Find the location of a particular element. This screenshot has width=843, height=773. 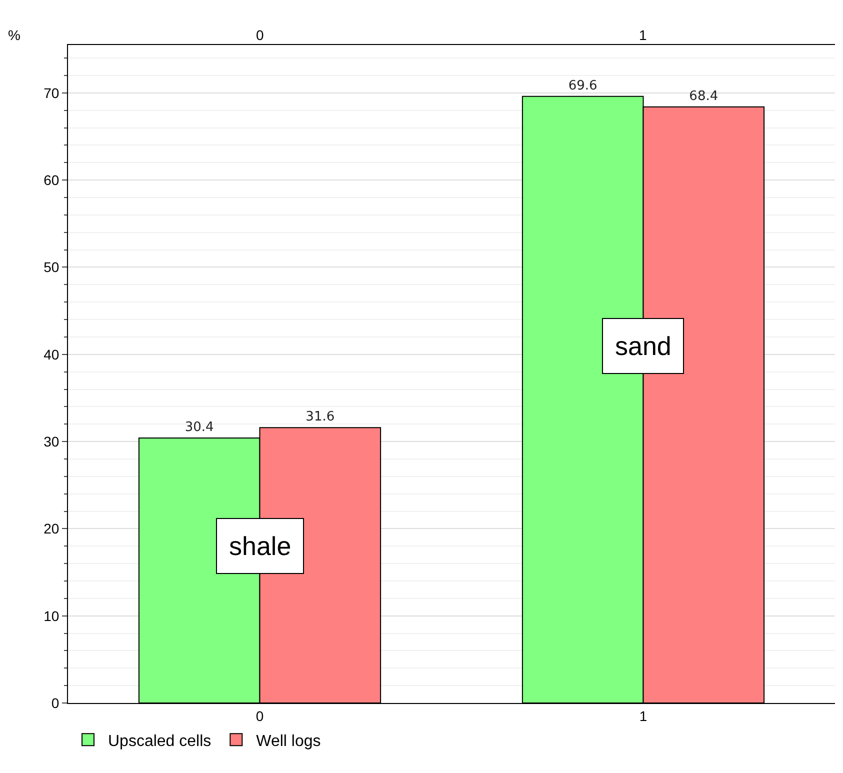

category-label: 1 is located at coordinates (643, 716).